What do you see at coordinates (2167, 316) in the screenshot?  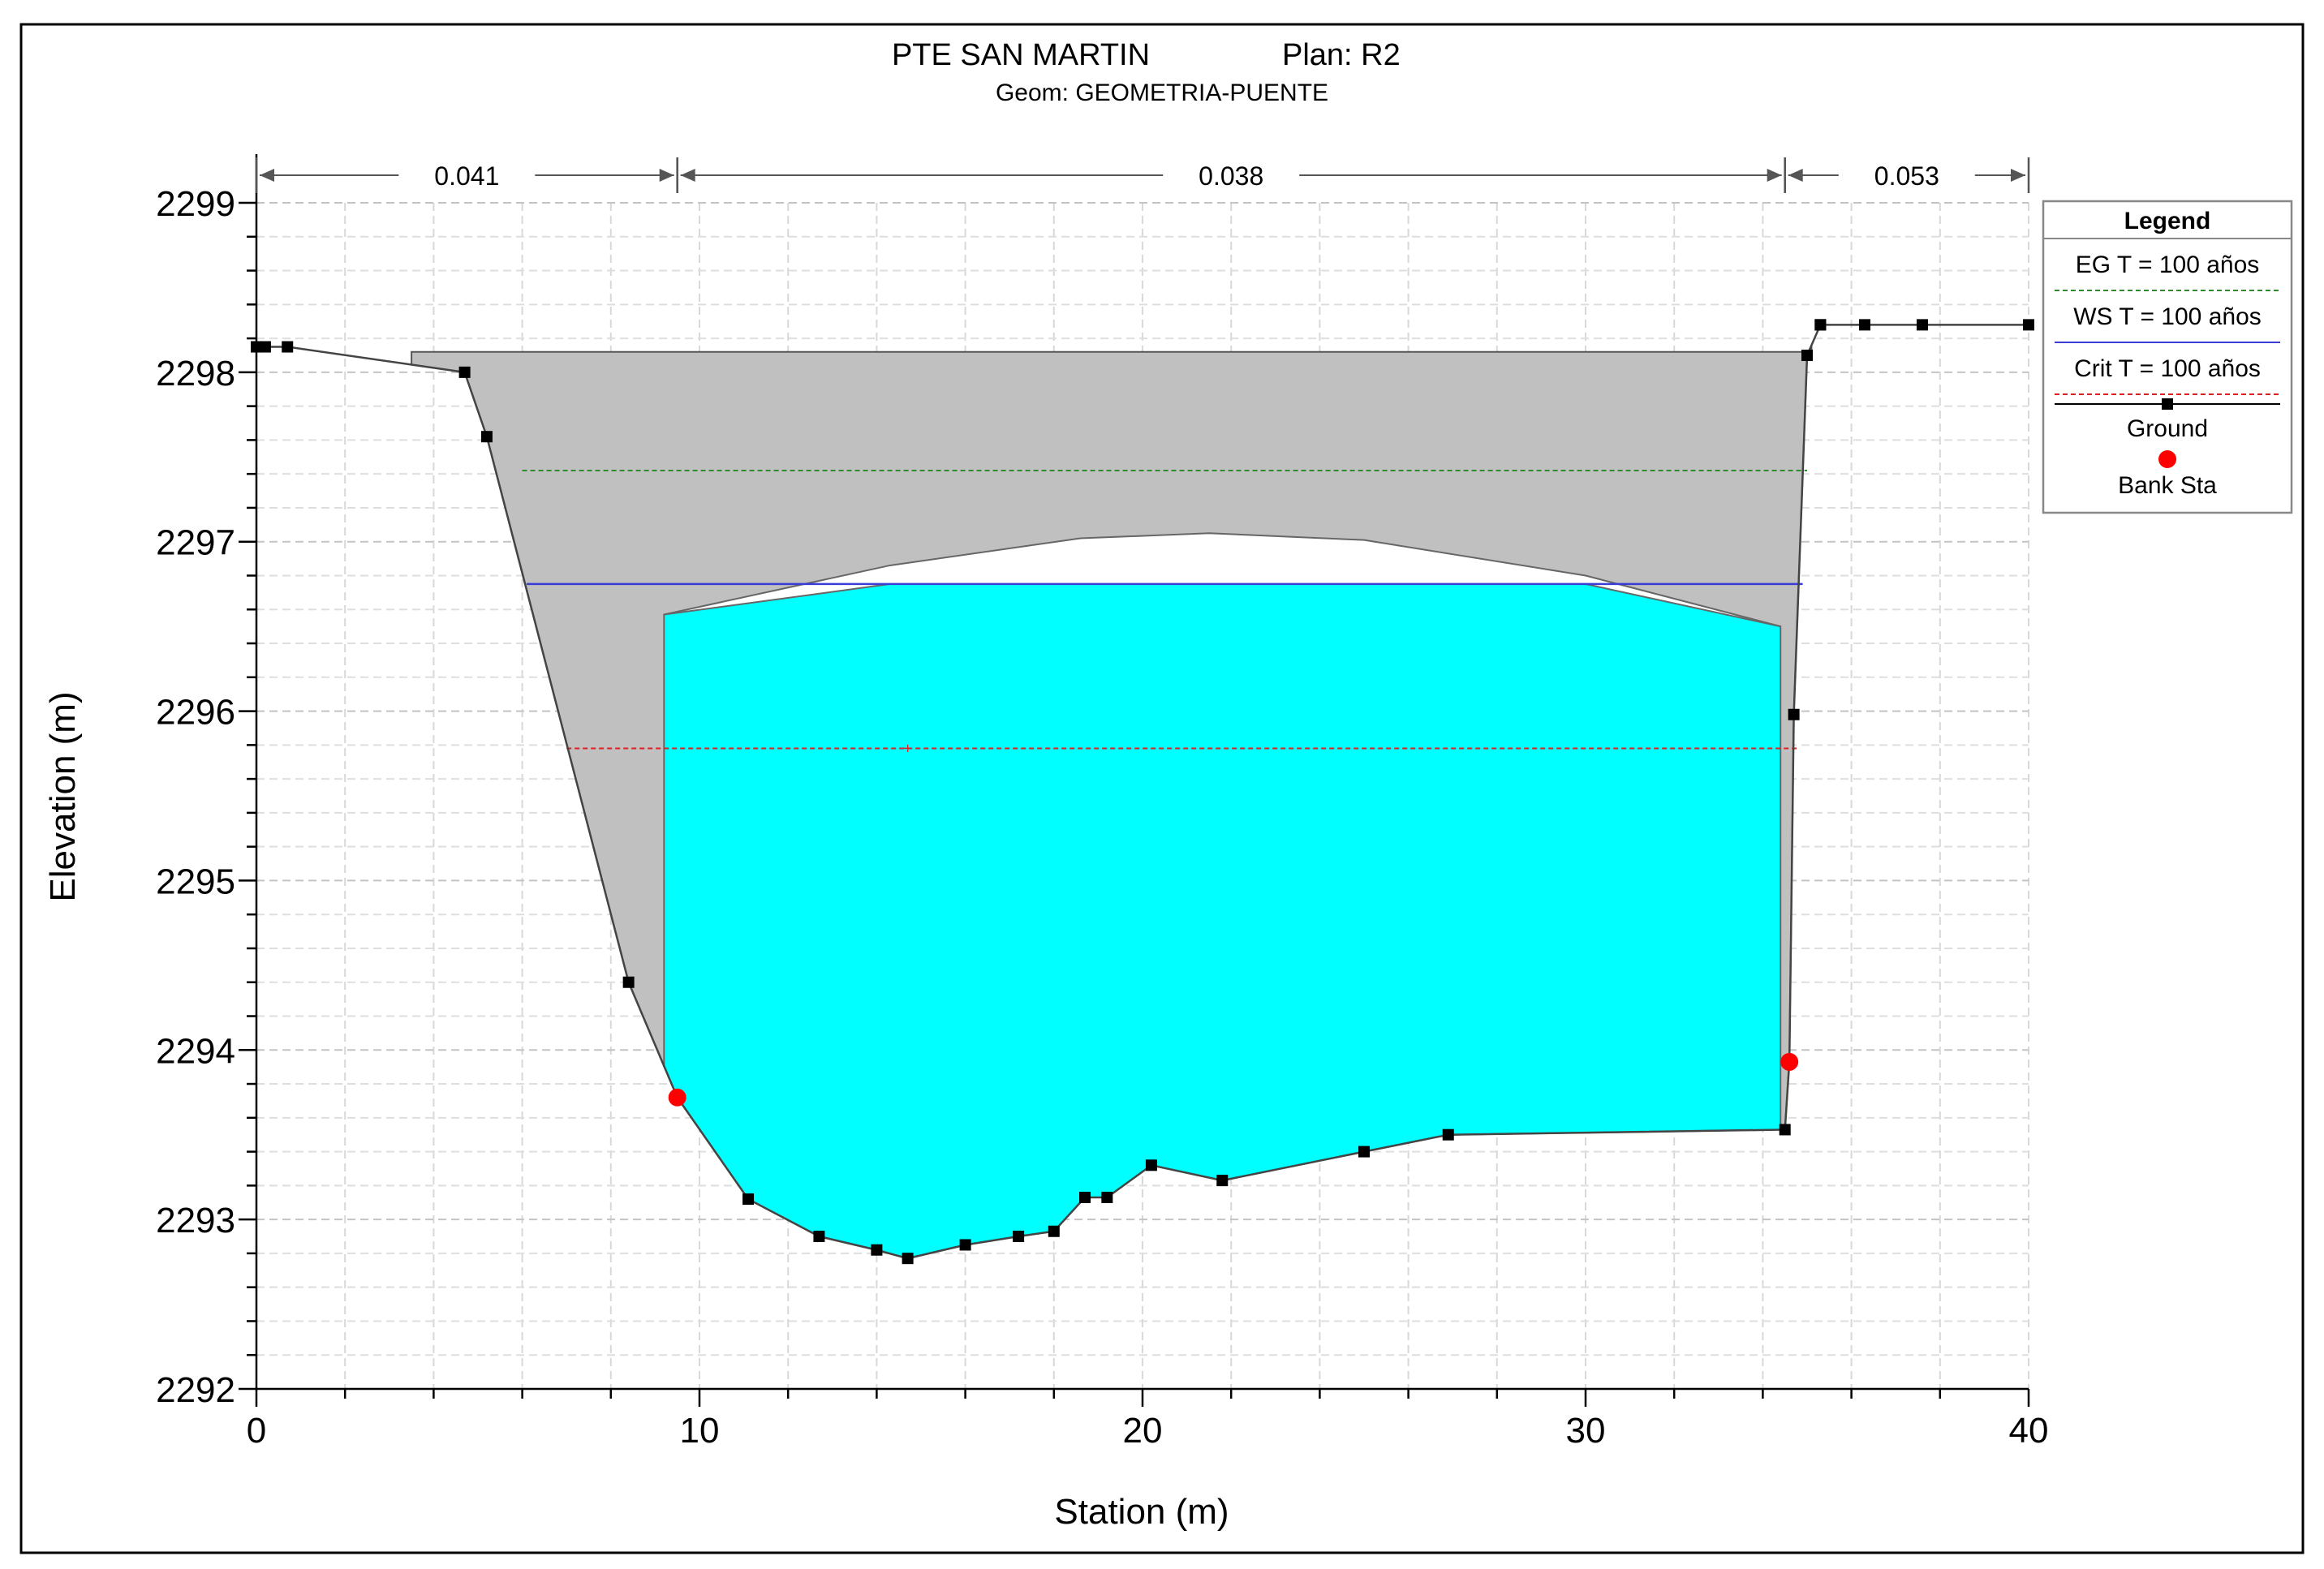 I see `legend-label: WS T = 100 años` at bounding box center [2167, 316].